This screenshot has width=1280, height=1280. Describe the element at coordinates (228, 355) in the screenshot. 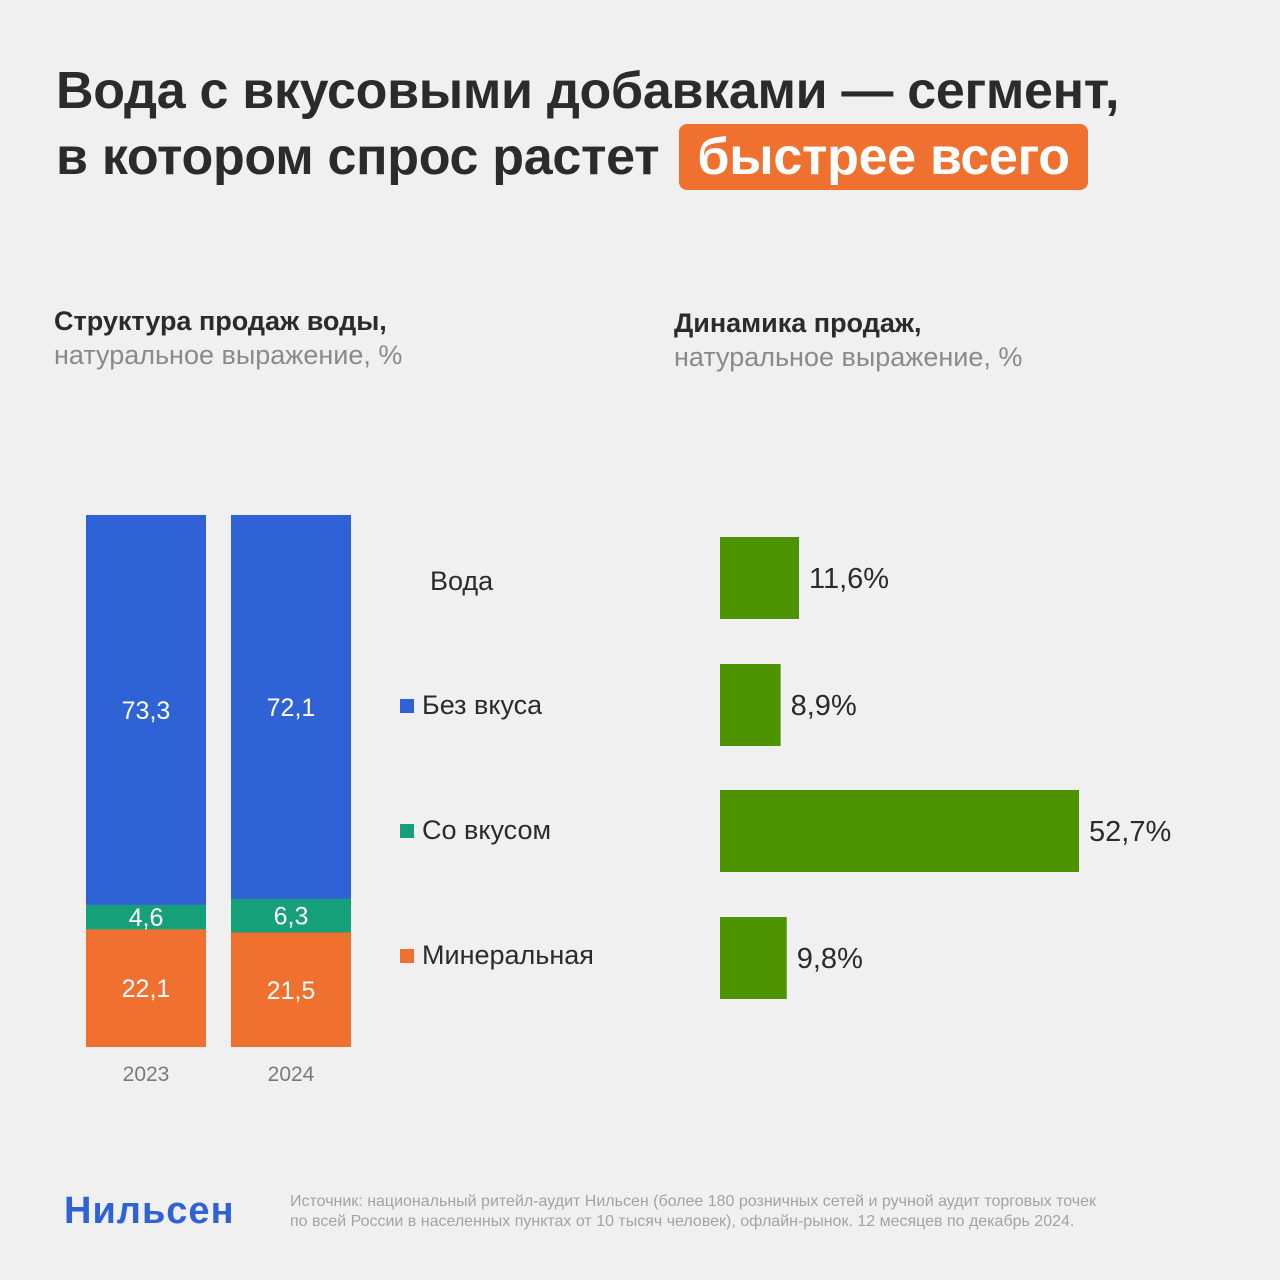

I see `structure-chart-subtitle: натуральное выражение, %` at that location.